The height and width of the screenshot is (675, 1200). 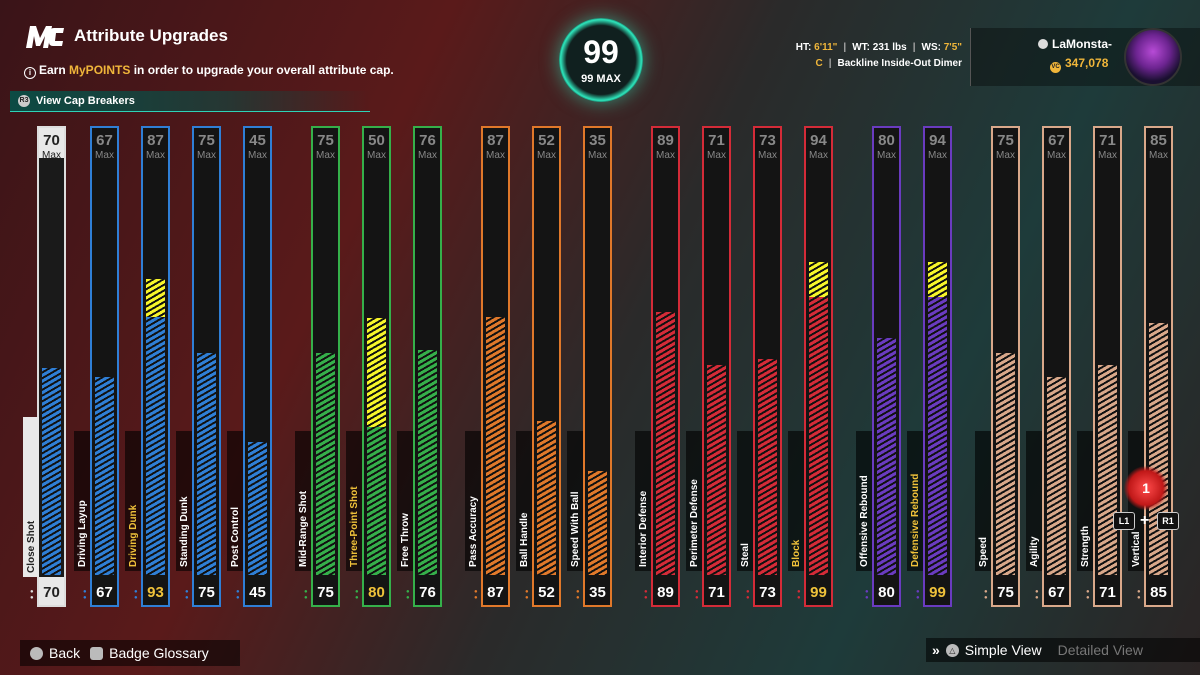 What do you see at coordinates (878, 366) in the screenshot?
I see `attribute-bar-offensive-rebound: 80 Max 80 Offensive Rebound ● ●` at bounding box center [878, 366].